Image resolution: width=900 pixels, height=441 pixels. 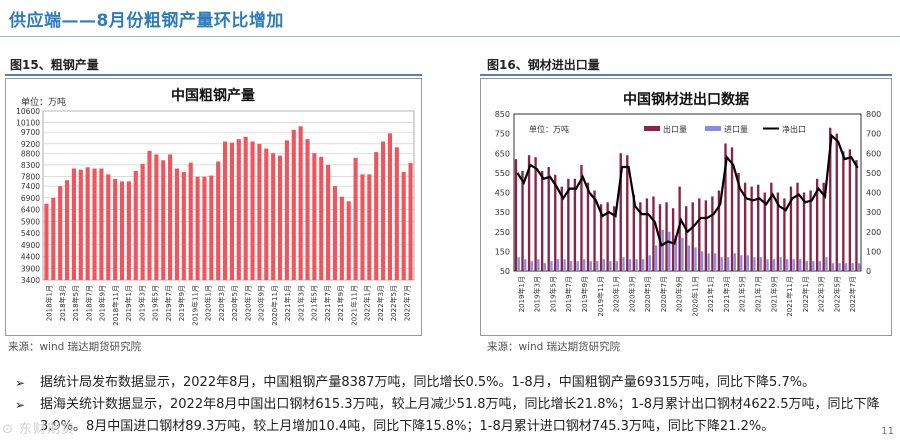 What do you see at coordinates (353, 305) in the screenshot?
I see `x-tick-label: 2021年11月` at bounding box center [353, 305].